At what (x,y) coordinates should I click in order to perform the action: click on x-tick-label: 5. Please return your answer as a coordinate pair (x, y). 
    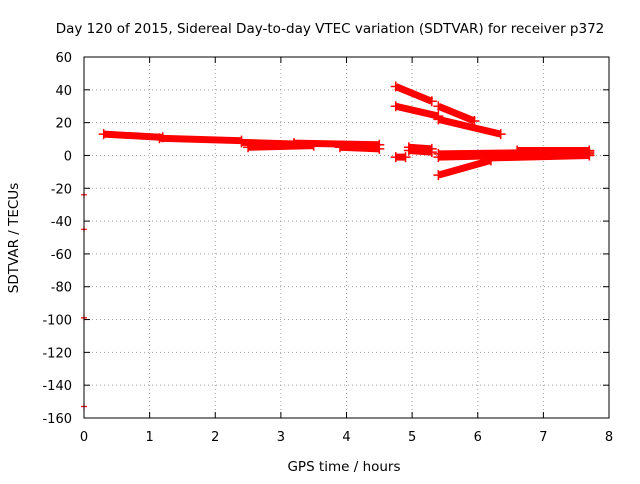
    Looking at the image, I should click on (412, 437).